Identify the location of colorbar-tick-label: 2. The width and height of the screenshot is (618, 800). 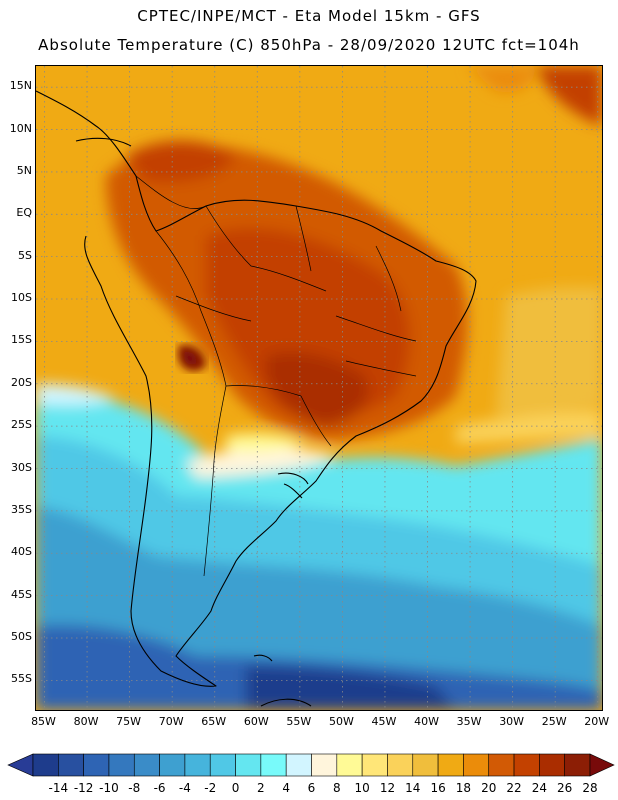
(261, 788).